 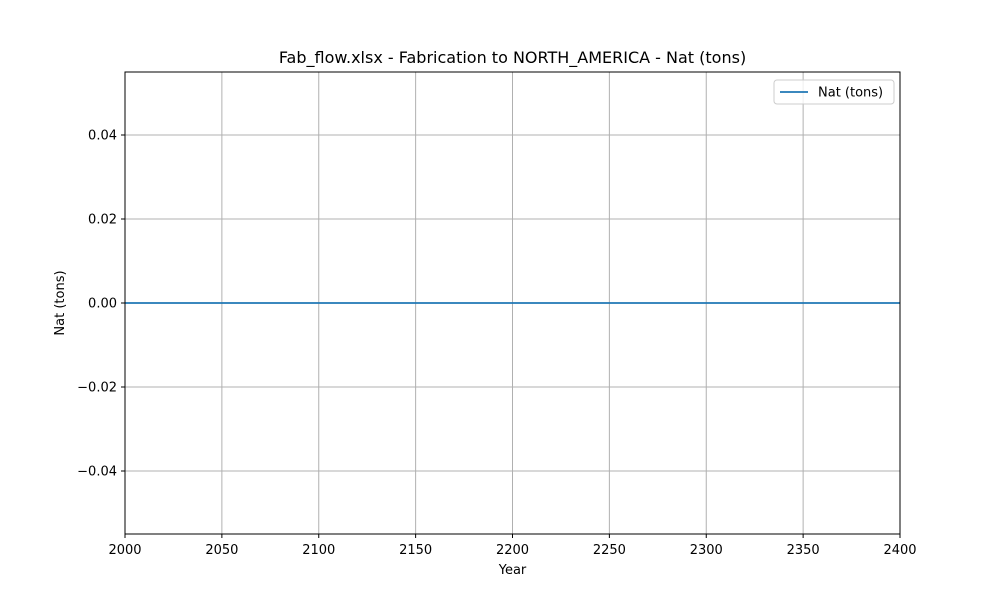 I want to click on legend-box, so click(x=834, y=92).